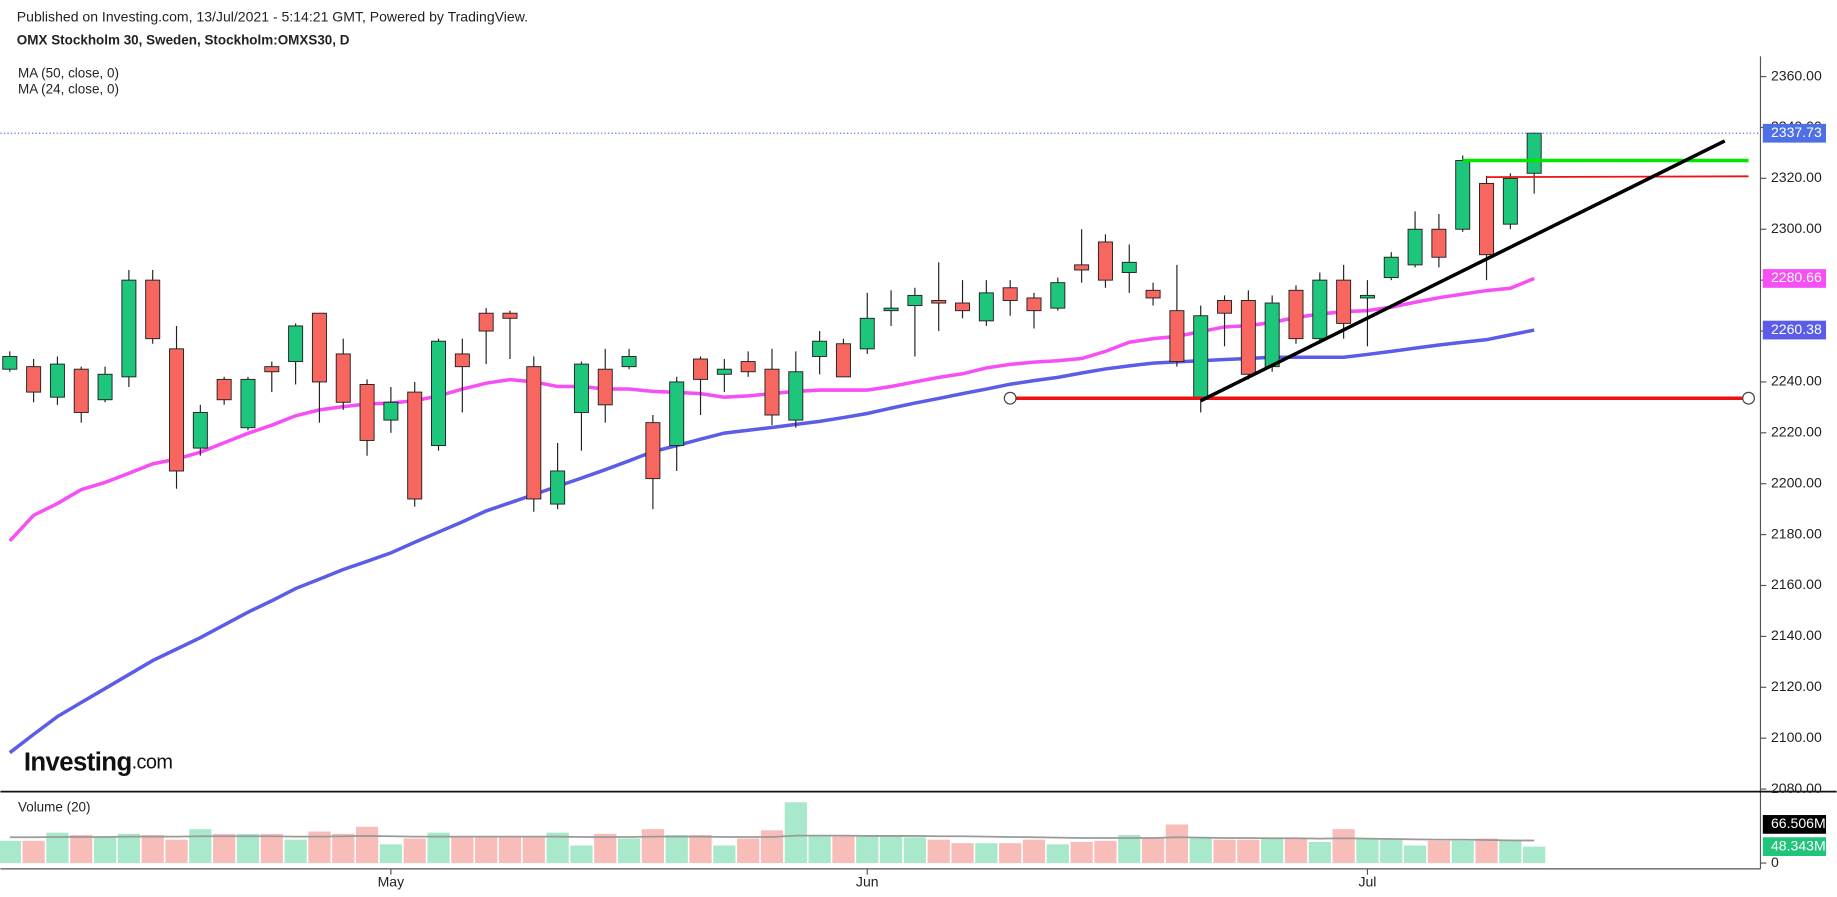  I want to click on y-tick-label: 2360.00, so click(1796, 75).